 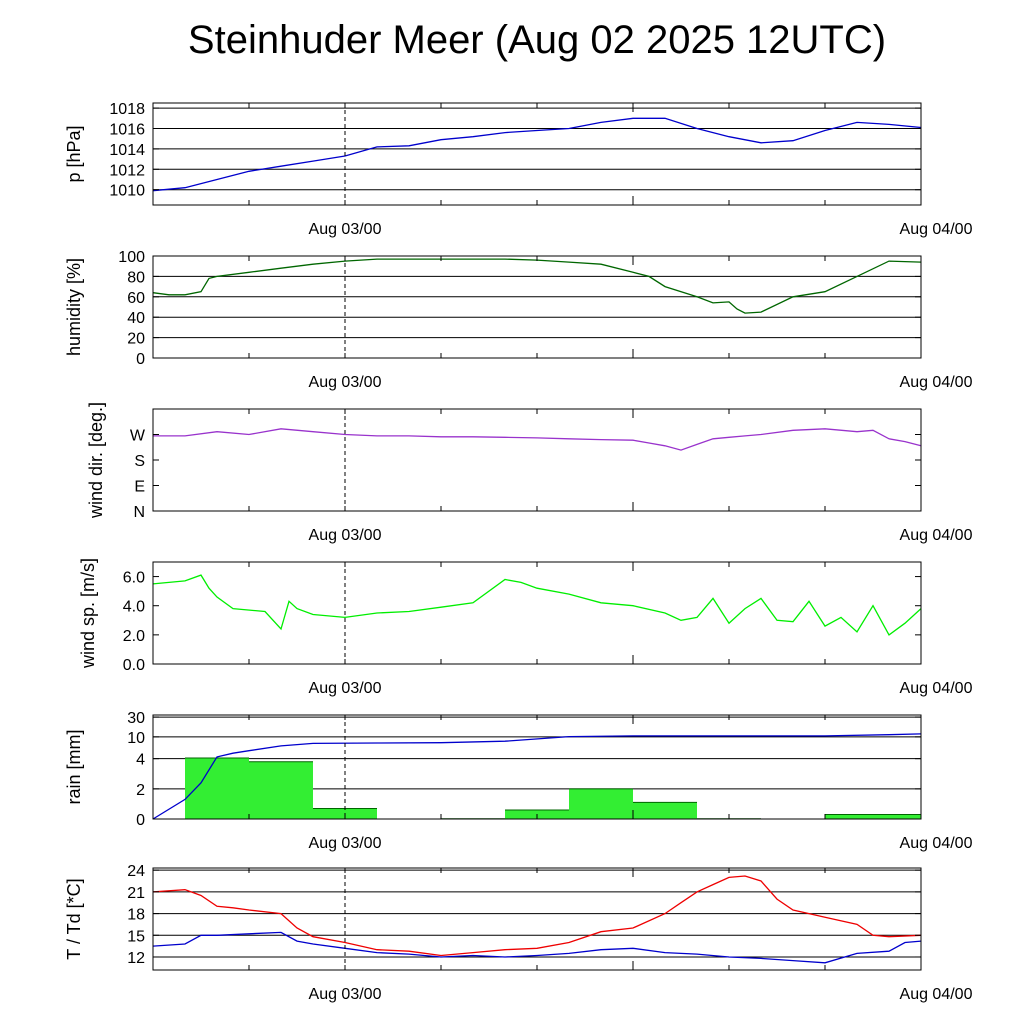 I want to click on y-axis-title: T / Td [*C], so click(x=74, y=918).